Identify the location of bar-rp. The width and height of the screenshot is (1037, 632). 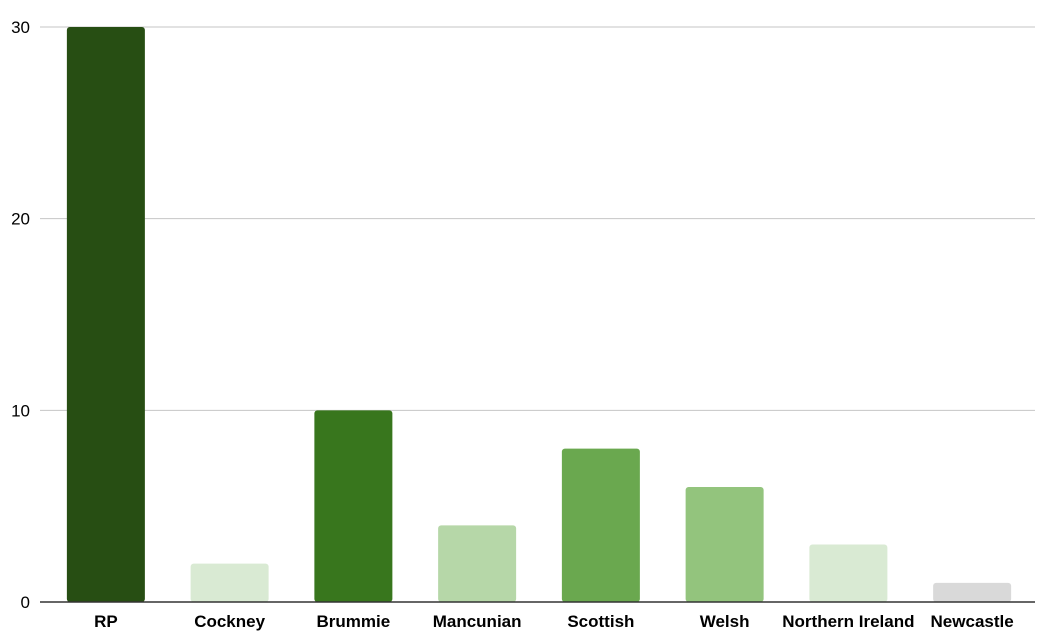
(105, 314).